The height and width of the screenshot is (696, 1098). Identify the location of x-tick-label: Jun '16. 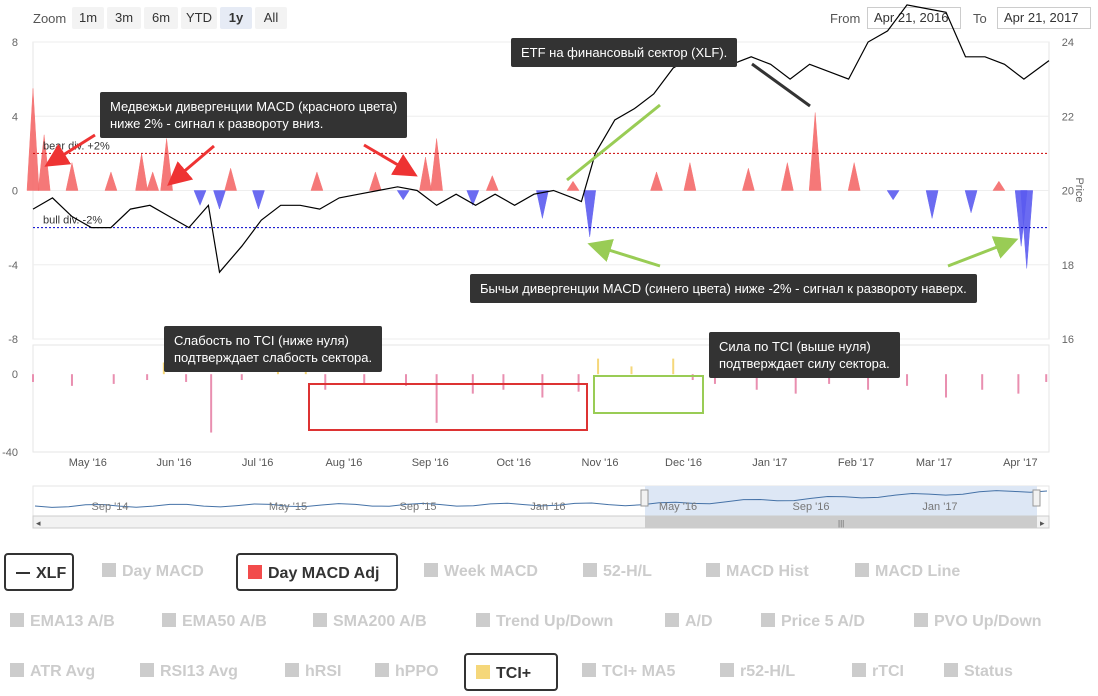
(174, 463).